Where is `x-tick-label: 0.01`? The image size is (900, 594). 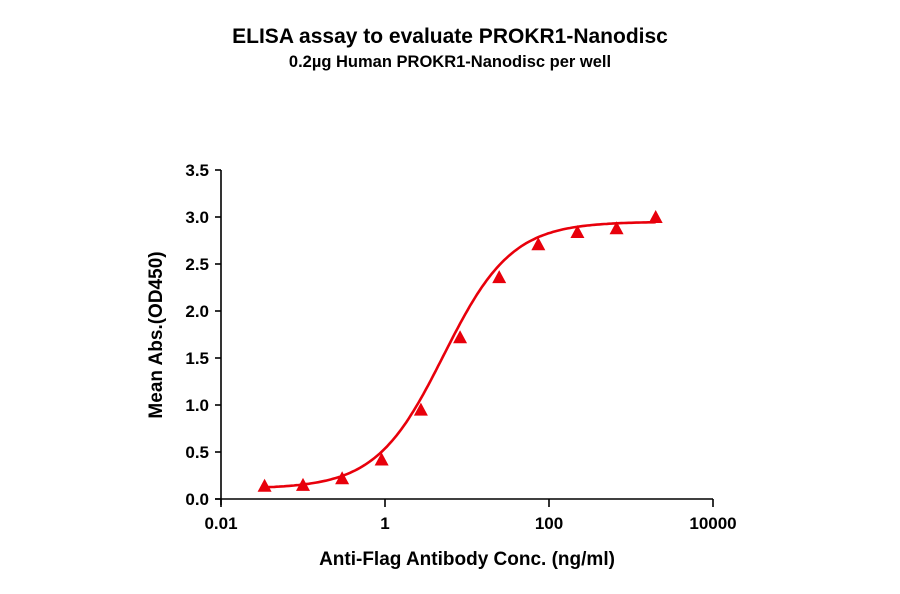 x-tick-label: 0.01 is located at coordinates (220, 523).